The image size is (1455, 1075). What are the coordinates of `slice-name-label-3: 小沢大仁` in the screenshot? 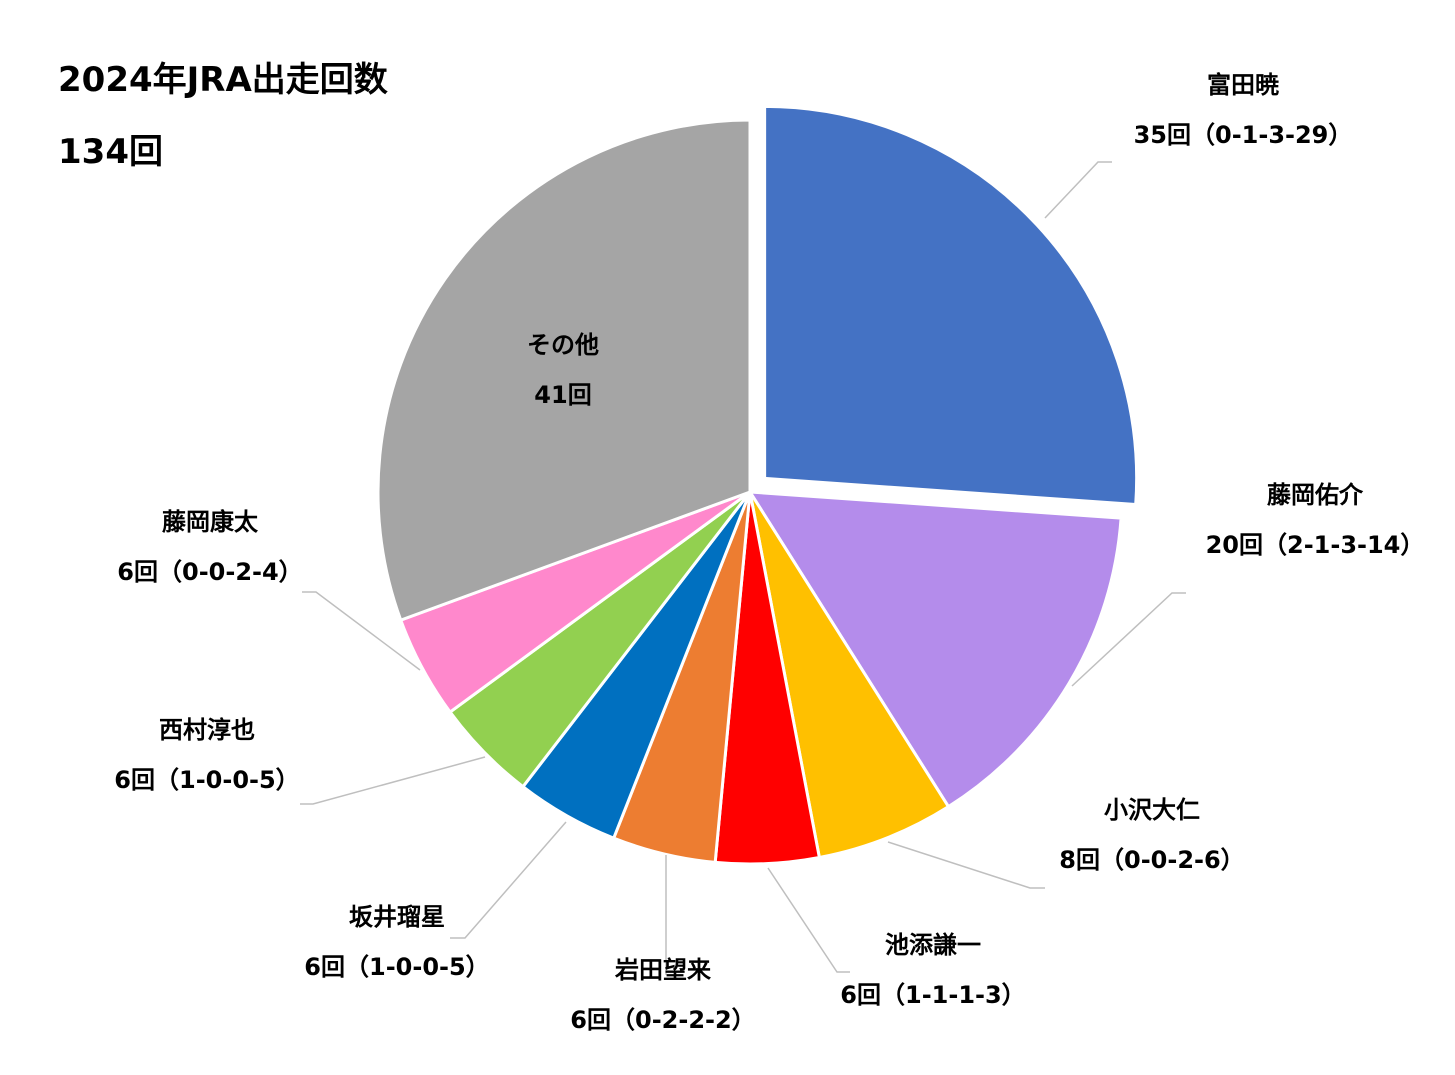 It's located at (1152, 810).